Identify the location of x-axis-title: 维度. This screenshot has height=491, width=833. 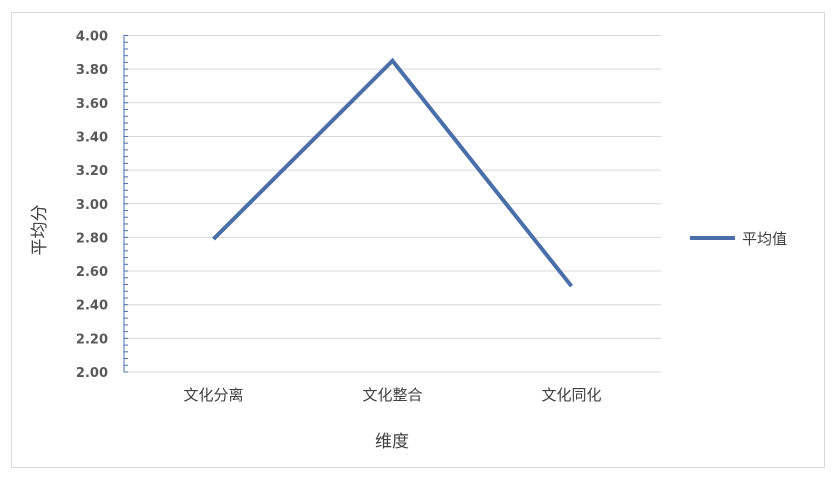
(392, 442).